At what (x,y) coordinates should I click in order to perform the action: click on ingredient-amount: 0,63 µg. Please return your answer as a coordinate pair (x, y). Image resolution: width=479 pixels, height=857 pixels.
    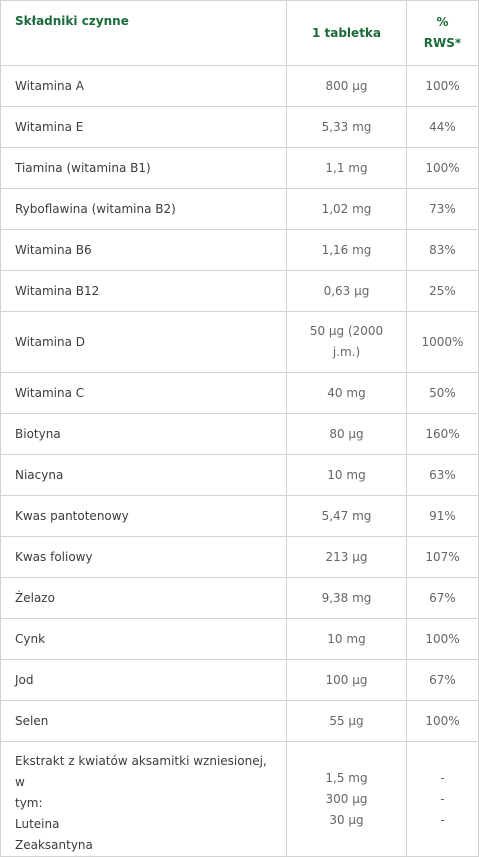
    Looking at the image, I should click on (347, 291).